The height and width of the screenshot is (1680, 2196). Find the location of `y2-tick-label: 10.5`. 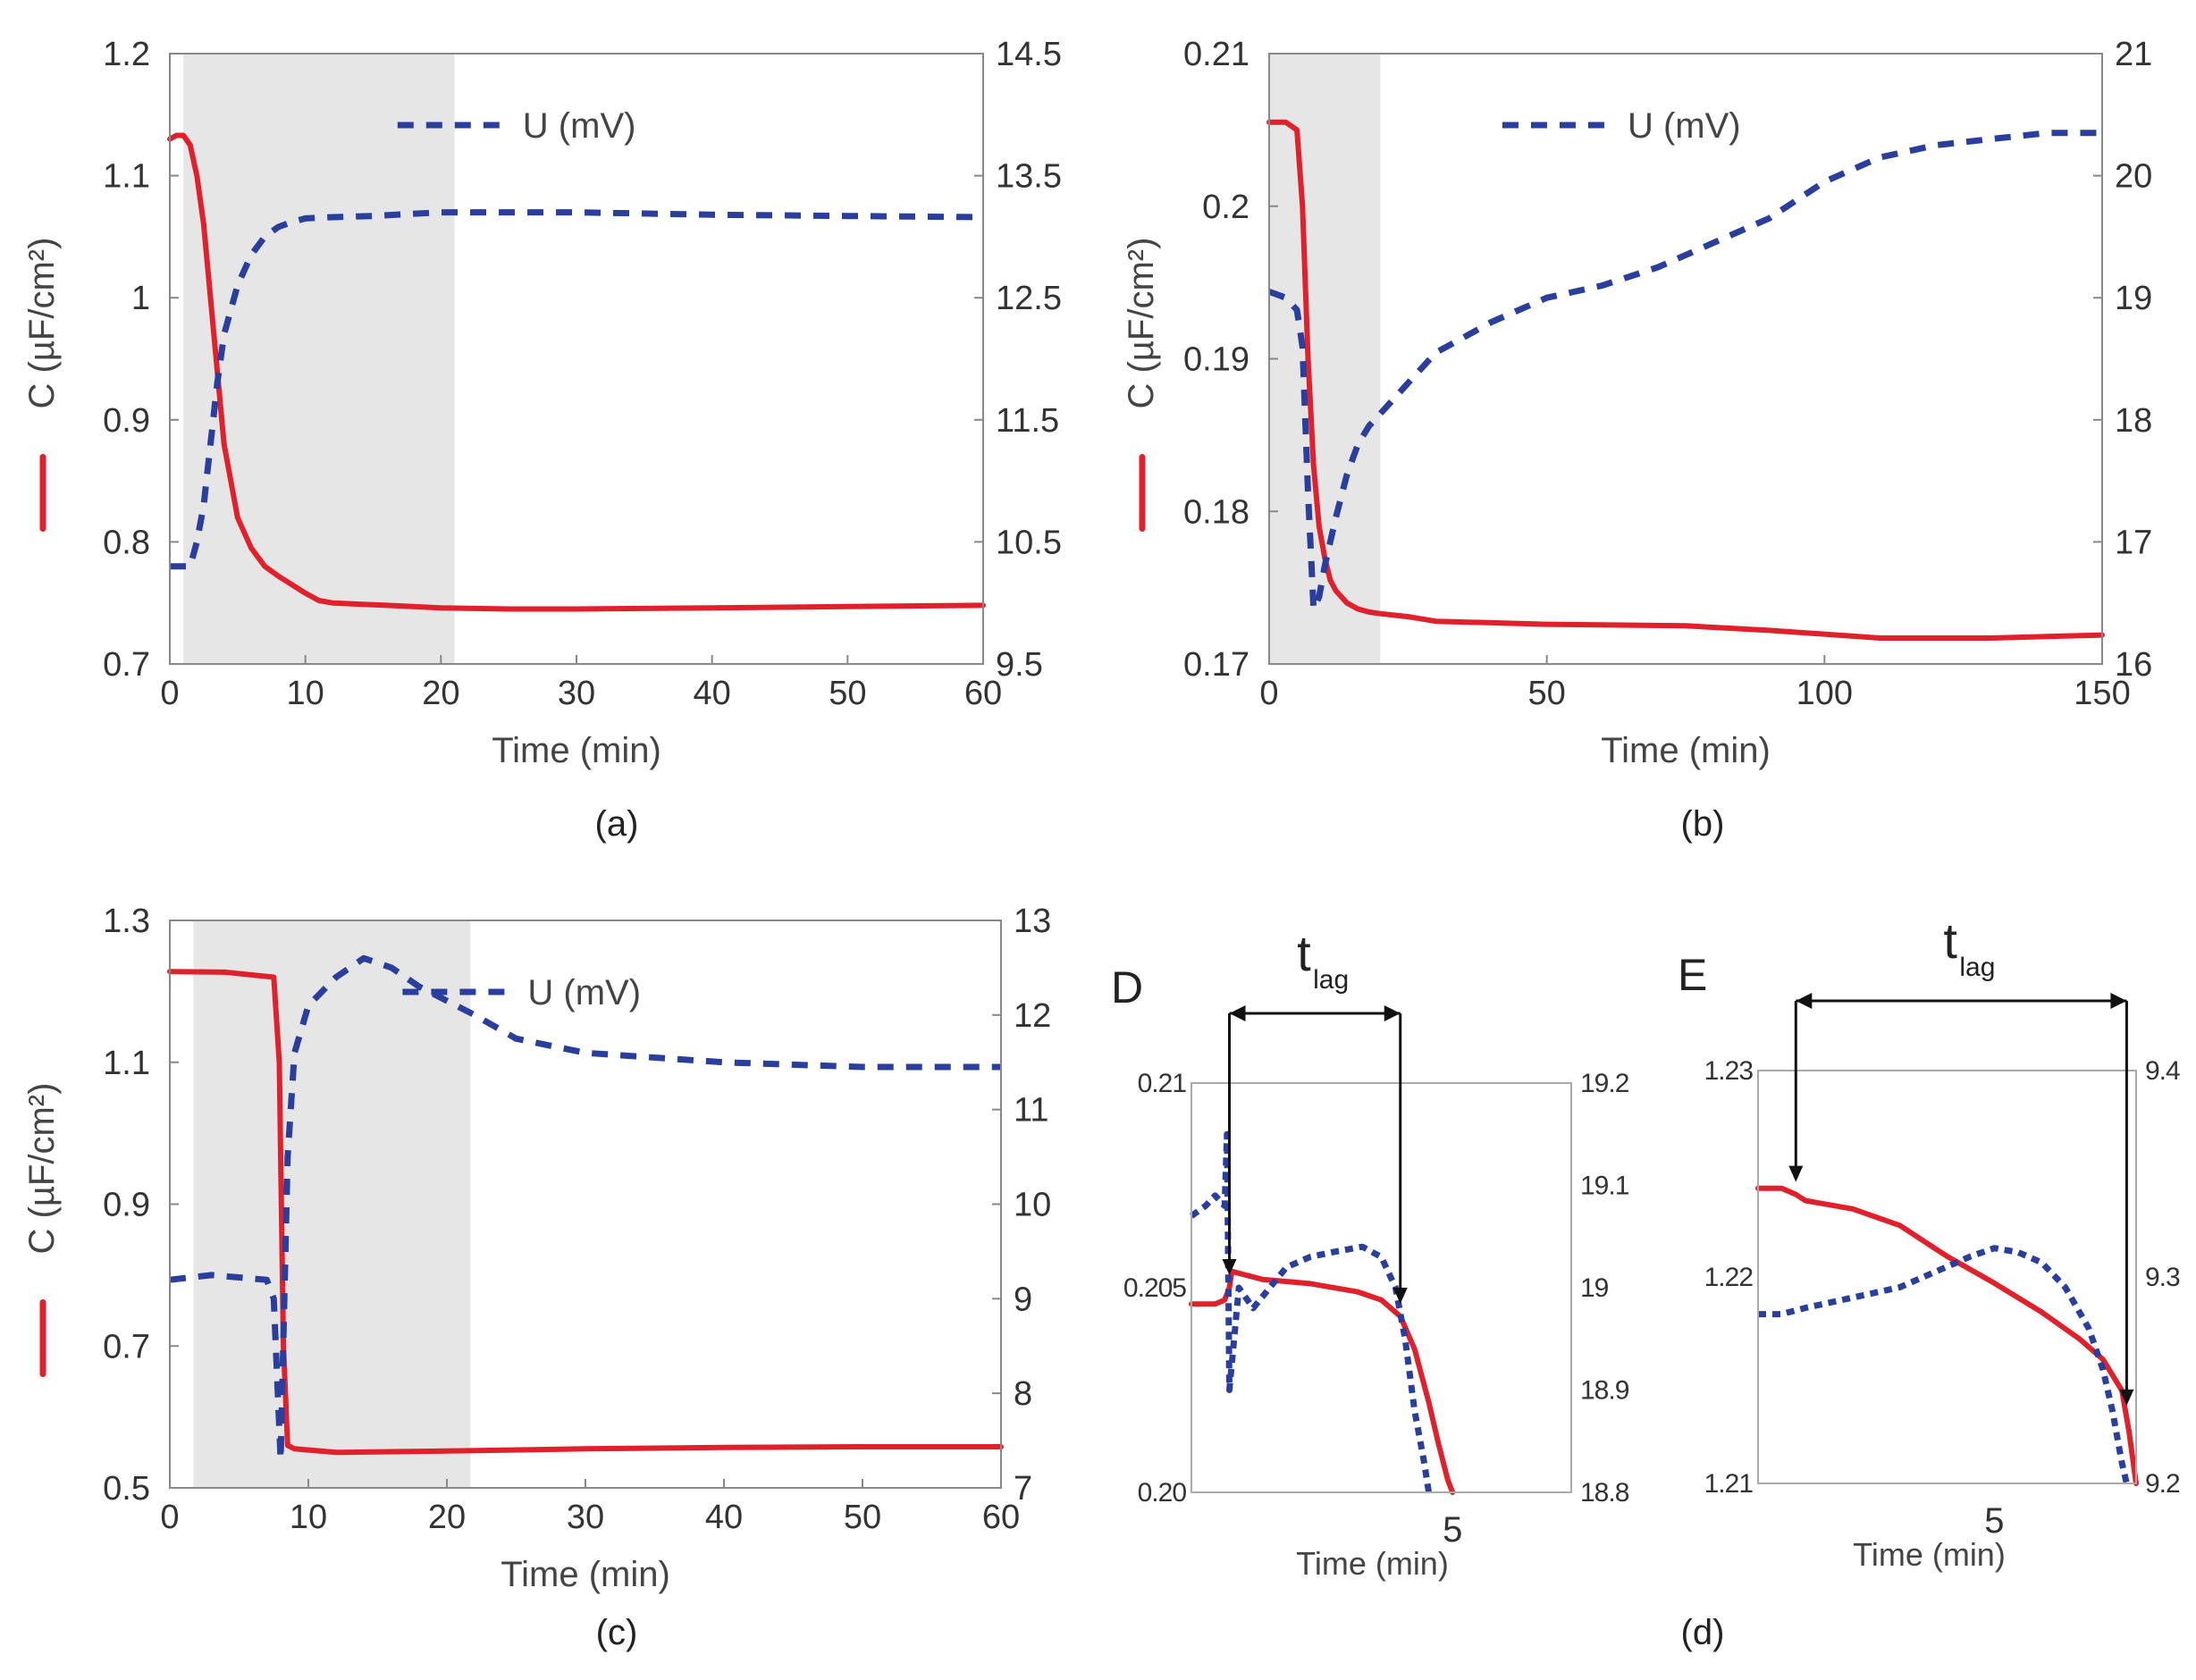

y2-tick-label: 10.5 is located at coordinates (1029, 542).